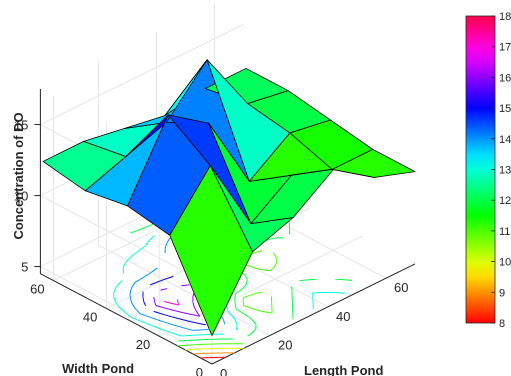  I want to click on colorbar-ticks: 8 9 10 11 12 13 14 15 16 17 18, so click(501, 170).